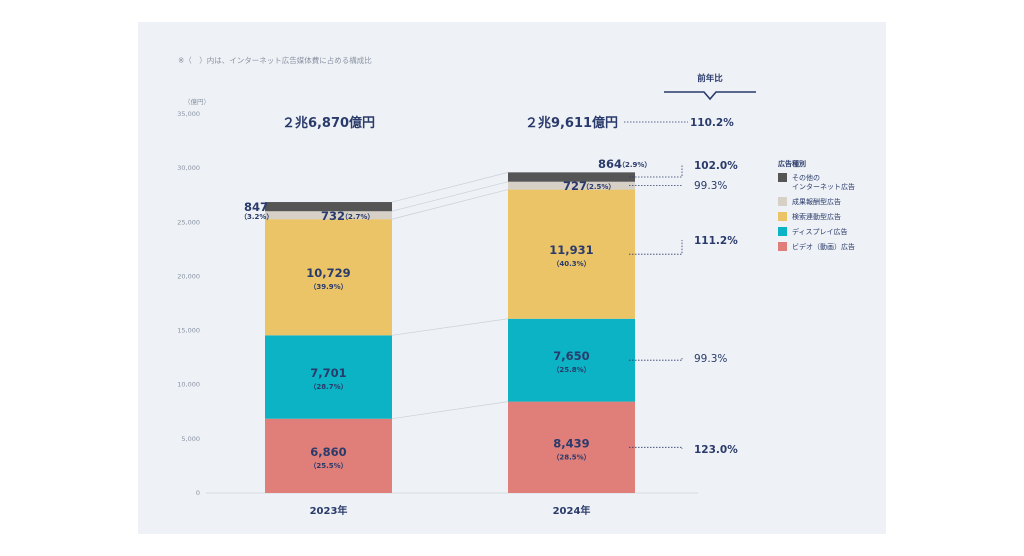 The image size is (1024, 556). Describe the element at coordinates (571, 370) in the screenshot. I see `percent-label: （25.8%）` at that location.